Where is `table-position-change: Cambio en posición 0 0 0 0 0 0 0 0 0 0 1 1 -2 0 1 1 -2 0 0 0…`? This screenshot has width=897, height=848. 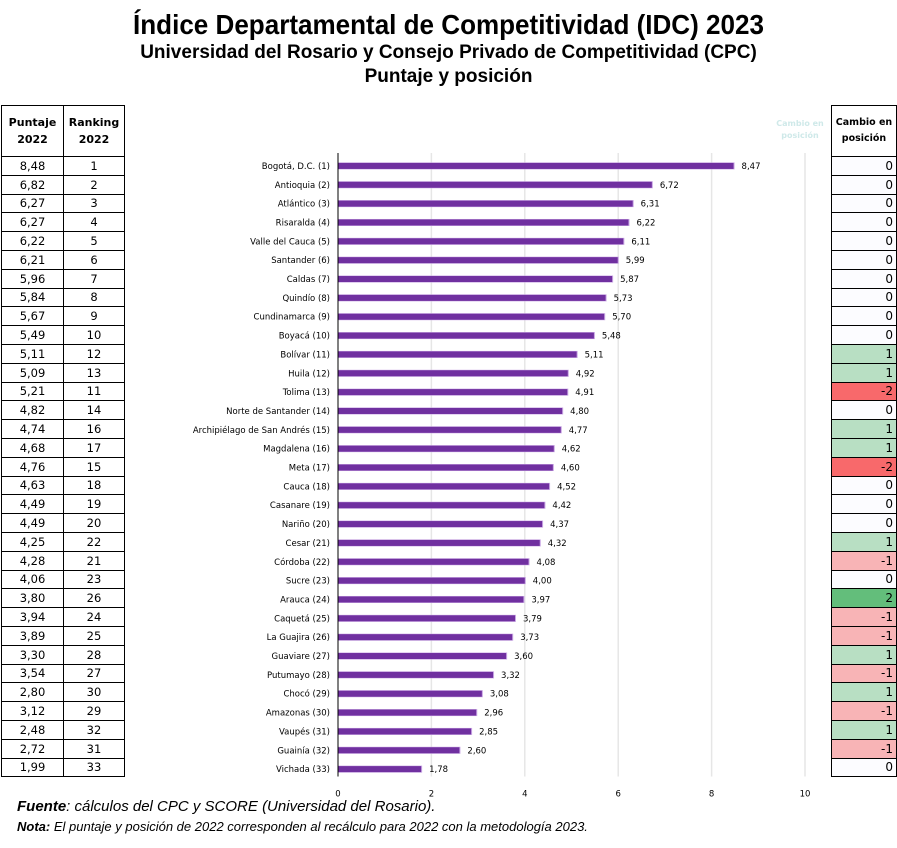
table-position-change: Cambio en posición 0 0 0 0 0 0 0 0 0 0 1 1 -2 0 1 1 -2 0 0 0… is located at coordinates (864, 441).